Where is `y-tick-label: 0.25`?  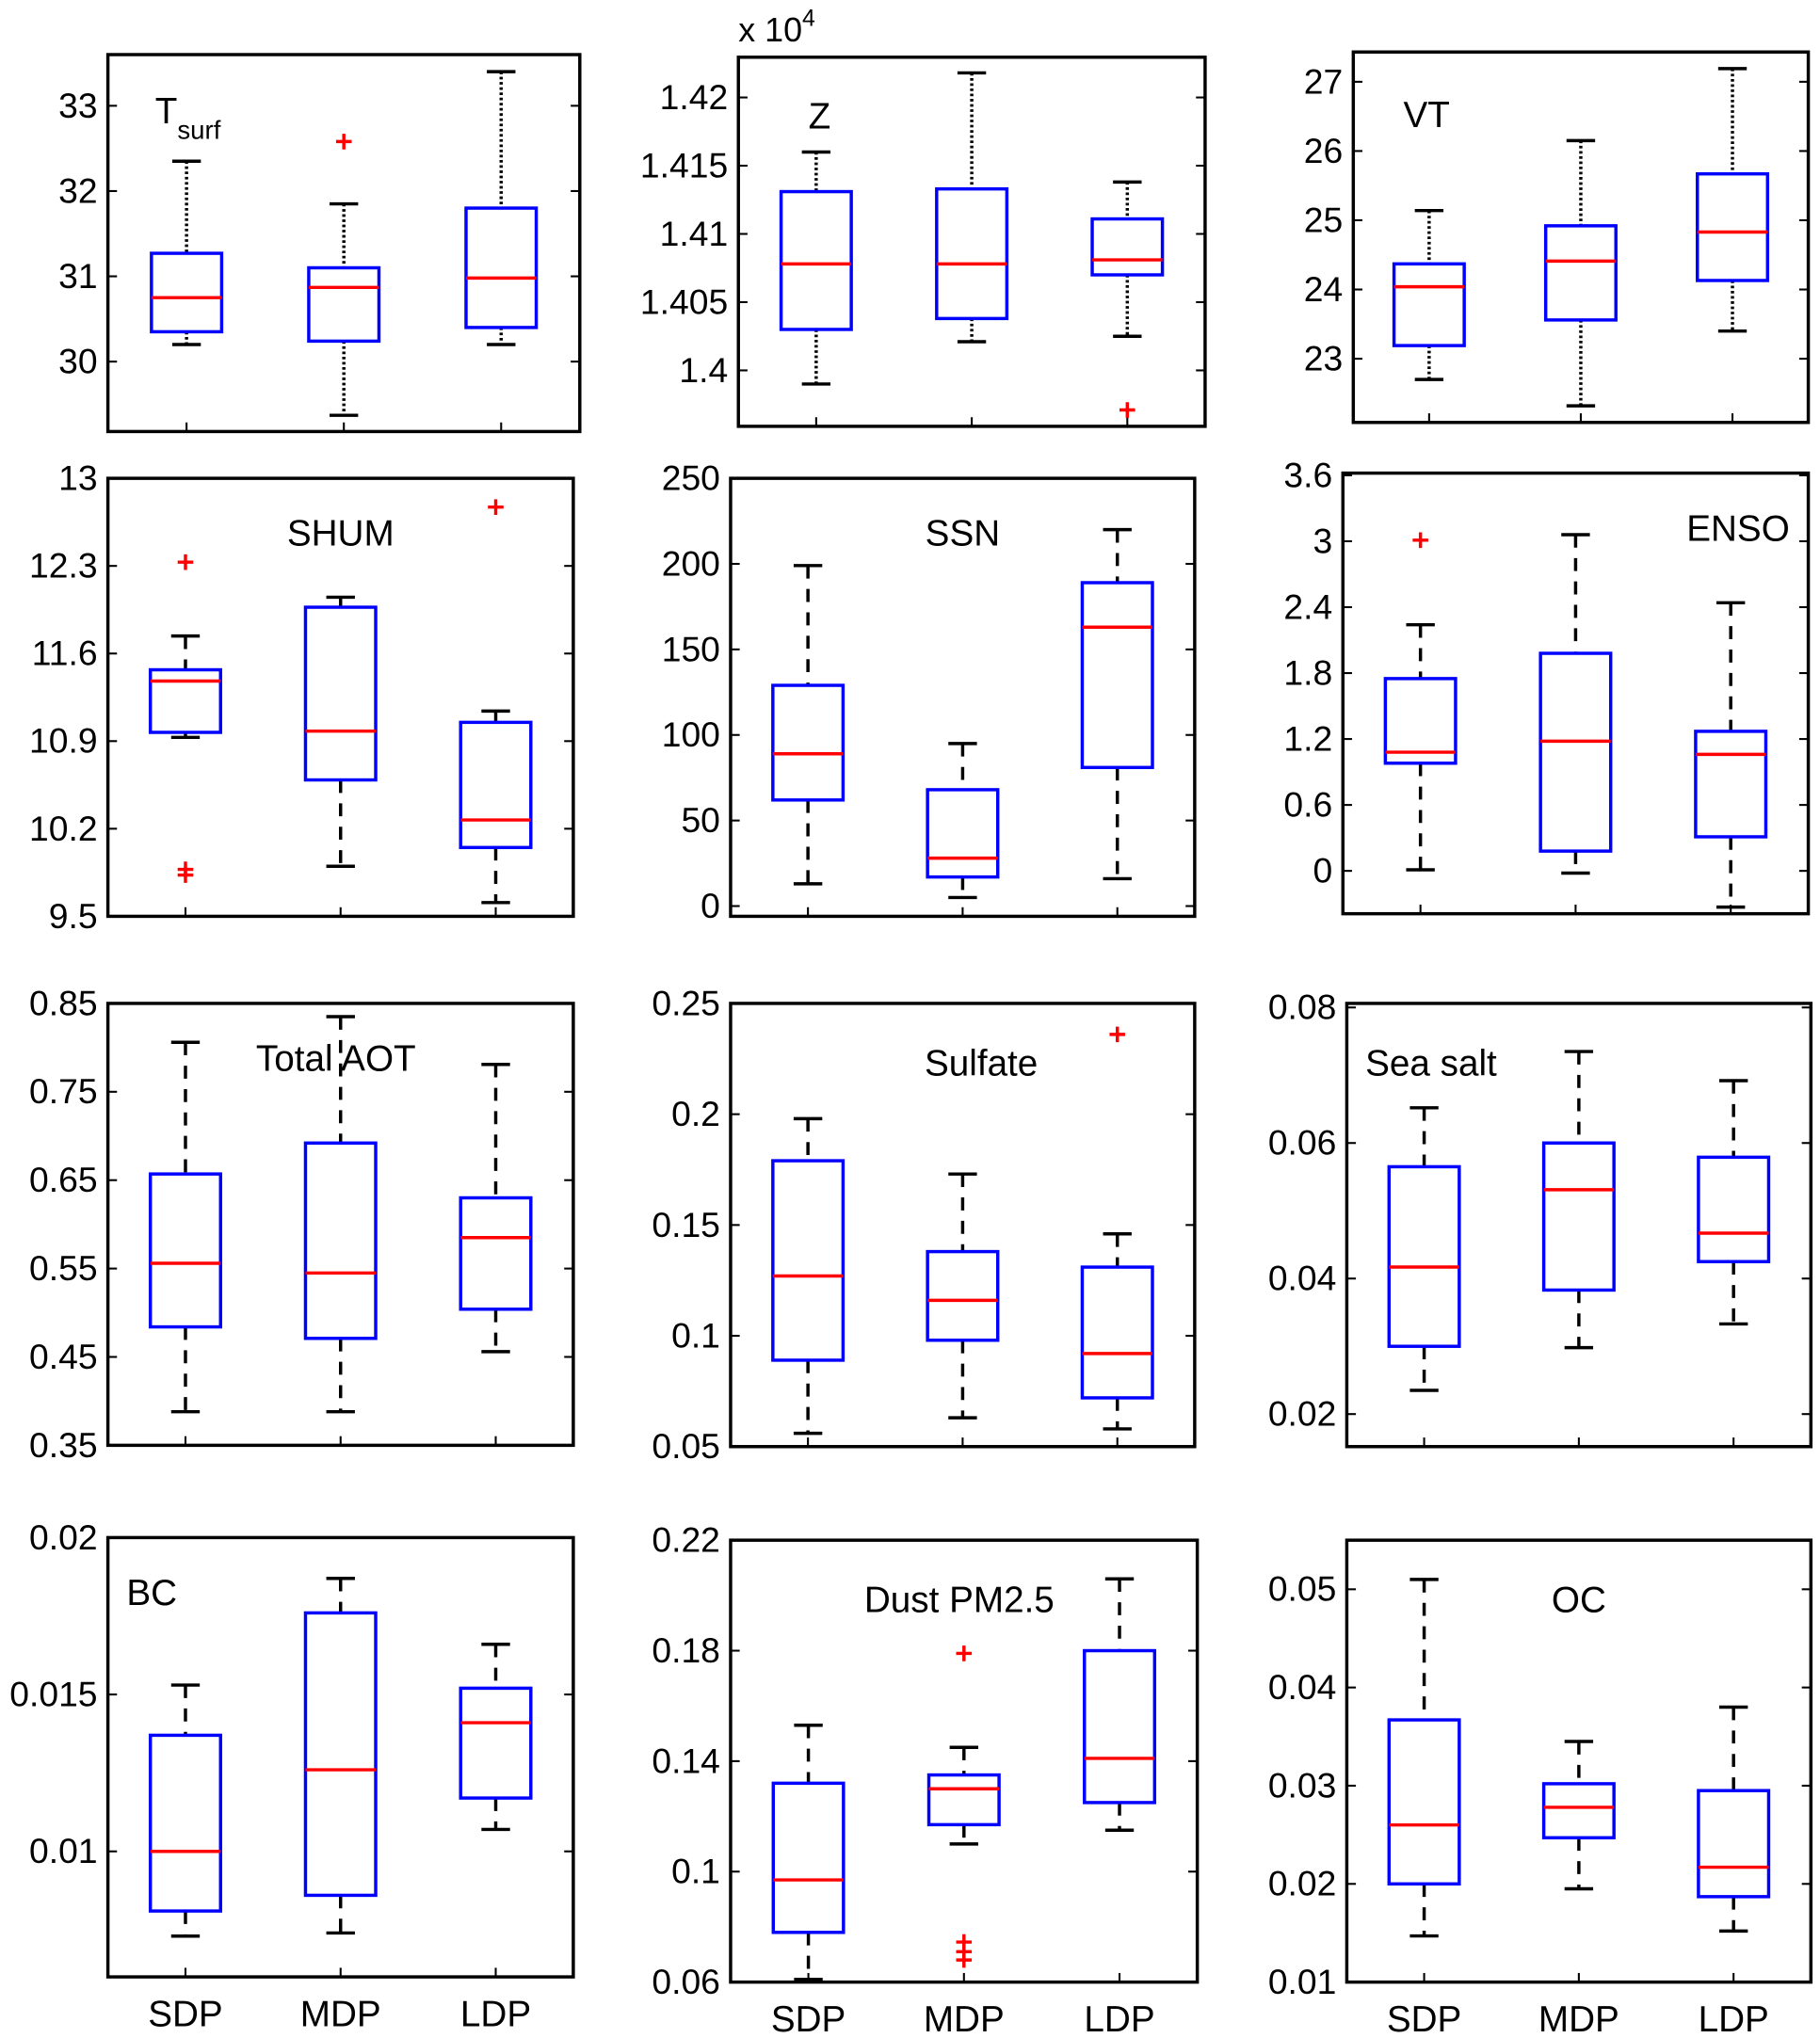 y-tick-label: 0.25 is located at coordinates (686, 1003).